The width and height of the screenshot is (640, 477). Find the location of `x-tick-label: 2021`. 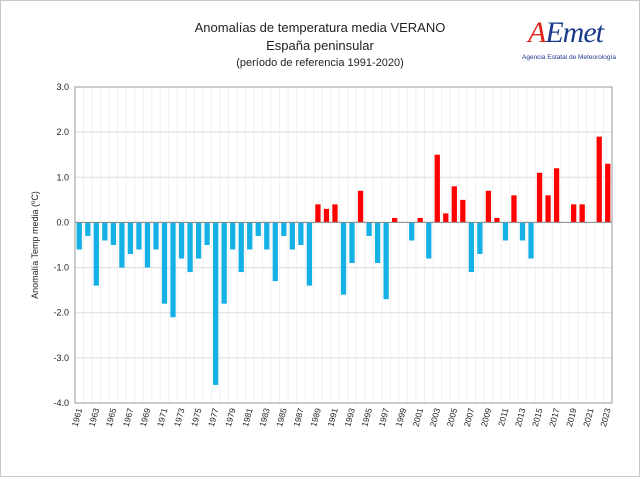

x-tick-label: 2021 is located at coordinates (588, 417).